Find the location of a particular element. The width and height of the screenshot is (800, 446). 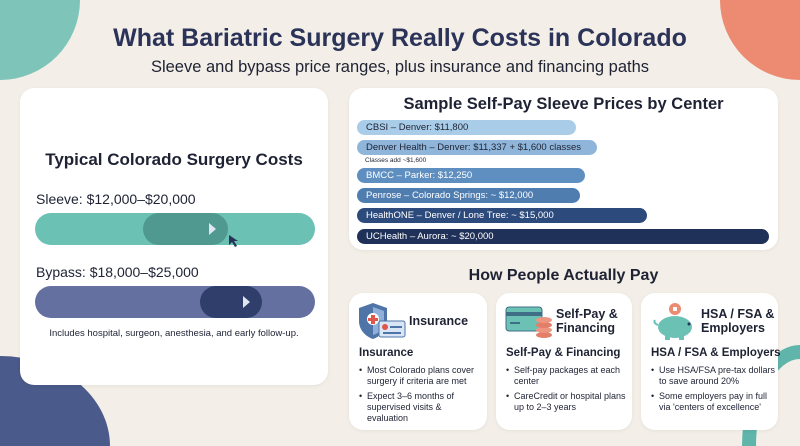

pay-card-title: HSA / FSA & Employers is located at coordinates (738, 321).